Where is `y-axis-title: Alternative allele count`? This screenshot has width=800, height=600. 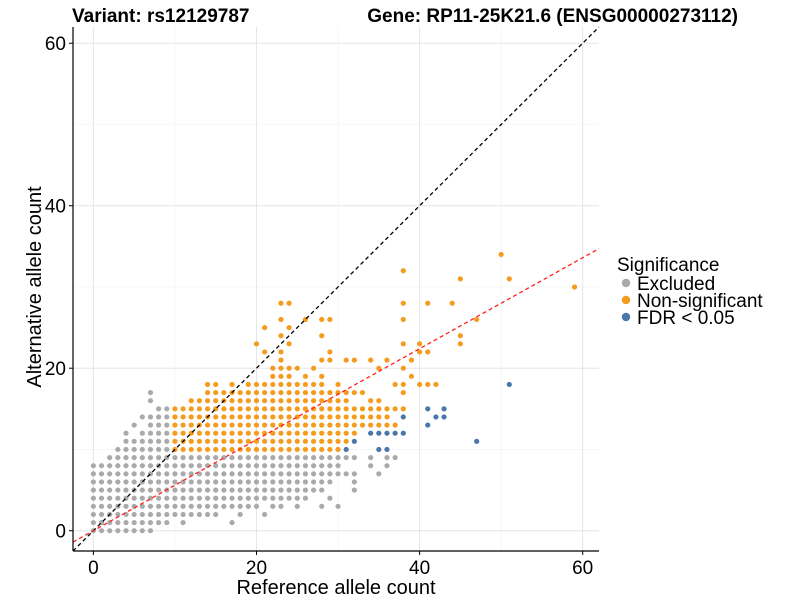
y-axis-title: Alternative allele count is located at coordinates (35, 287).